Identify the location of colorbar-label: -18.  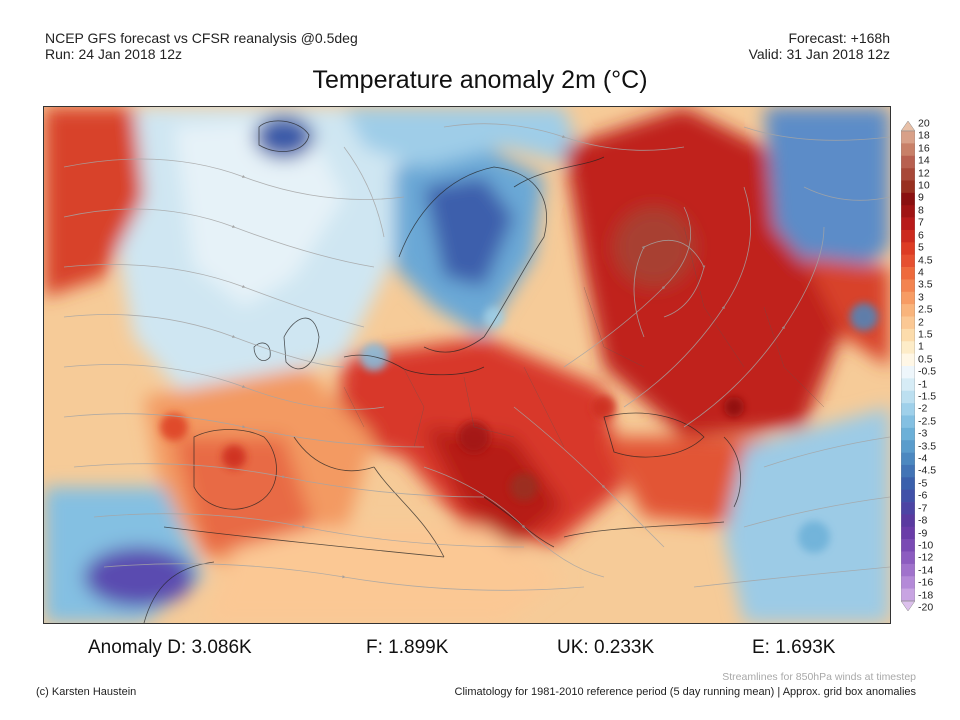
(926, 595).